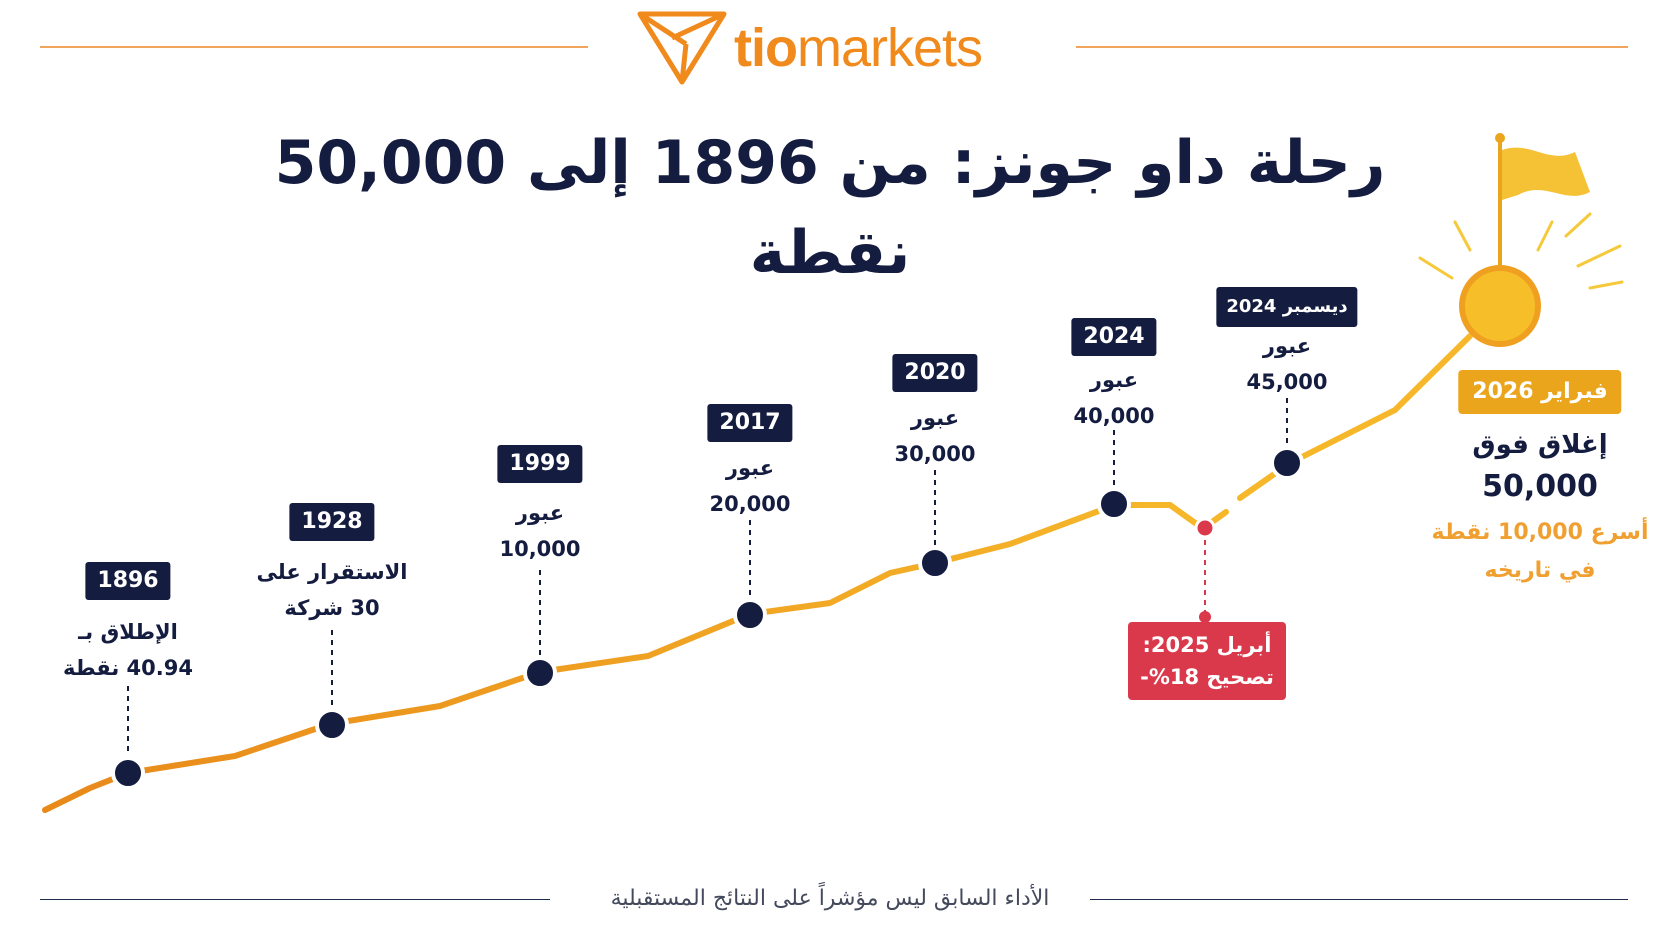  What do you see at coordinates (128, 581) in the screenshot?
I see `milestone-year-badge: 1896` at bounding box center [128, 581].